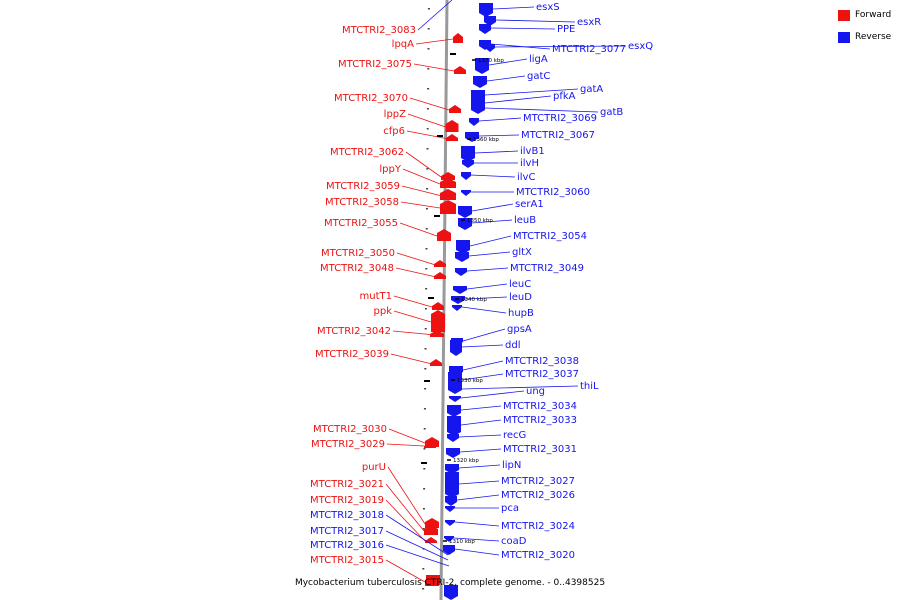  Describe the element at coordinates (521, 313) in the screenshot. I see `reverse-gene-label: hupB` at that location.